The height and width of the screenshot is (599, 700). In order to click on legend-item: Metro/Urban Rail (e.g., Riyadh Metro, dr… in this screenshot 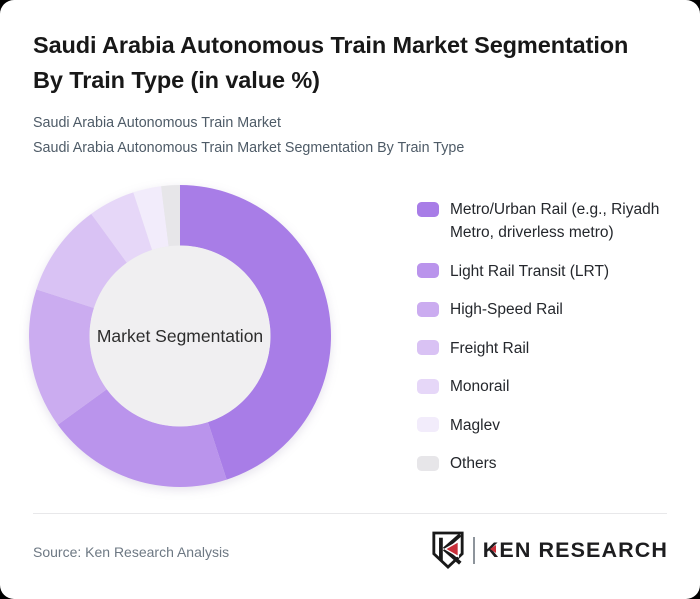, I will do `click(547, 221)`.